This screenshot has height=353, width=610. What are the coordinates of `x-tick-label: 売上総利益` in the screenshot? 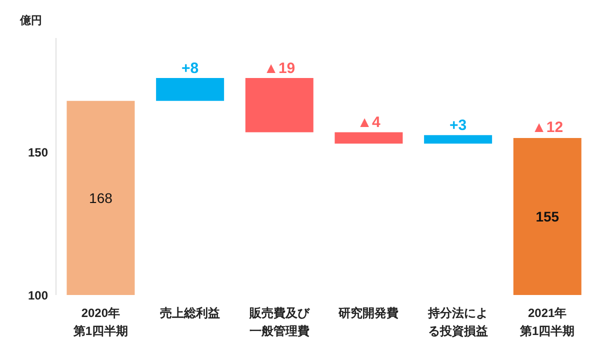 It's located at (190, 313).